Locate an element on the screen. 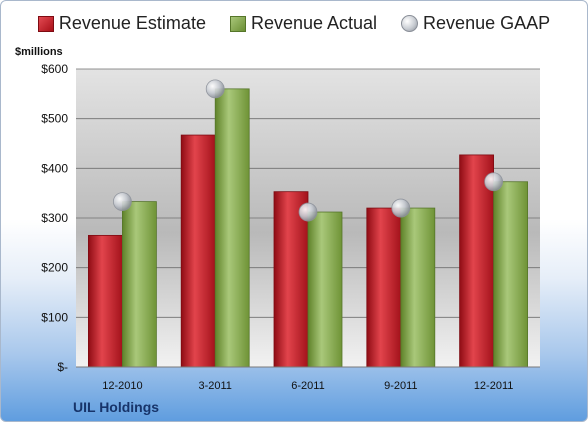 This screenshot has width=588, height=422. legend-swatch-gaap is located at coordinates (410, 23).